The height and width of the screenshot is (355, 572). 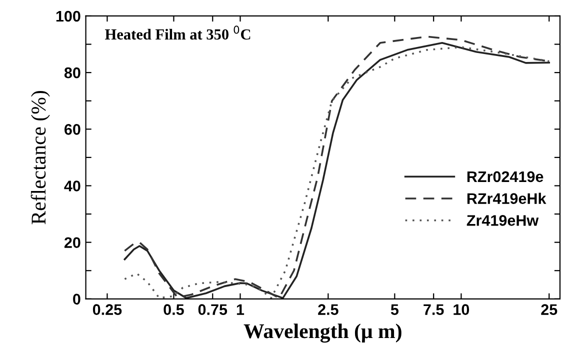 I want to click on x-axis-title: Wavelength (μ m), so click(x=323, y=333).